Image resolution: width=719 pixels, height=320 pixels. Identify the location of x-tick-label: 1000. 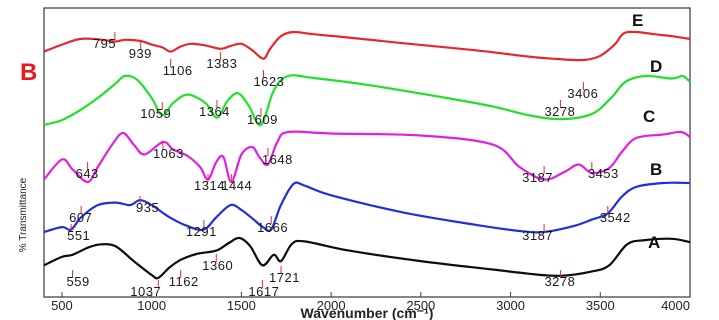
(151, 305).